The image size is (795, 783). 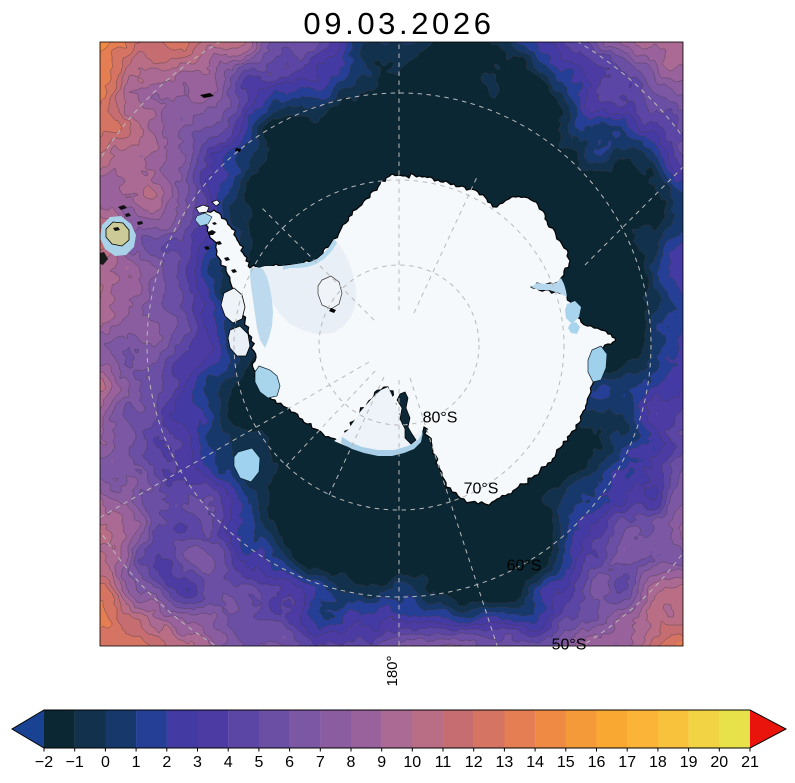 What do you see at coordinates (44, 762) in the screenshot?
I see `svg-text: −2` at bounding box center [44, 762].